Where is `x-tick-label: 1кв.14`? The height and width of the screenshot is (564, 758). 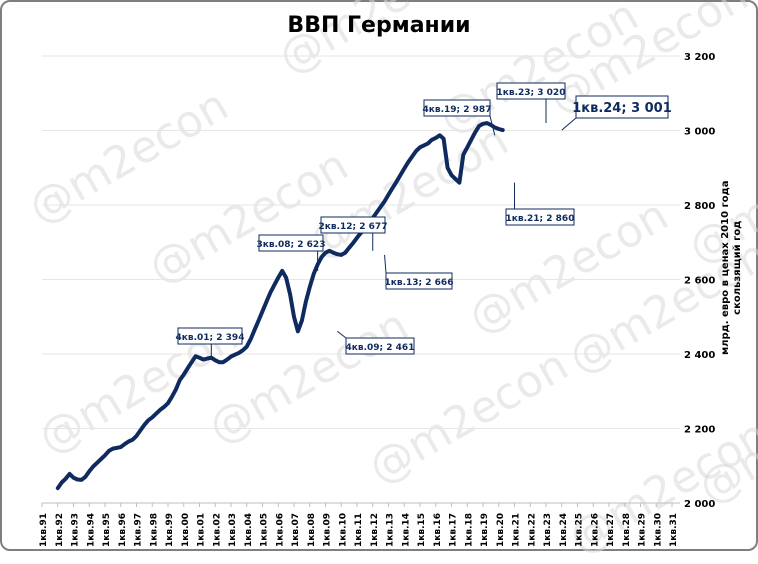
x-tick-label: 1кв.14 is located at coordinates (406, 530).